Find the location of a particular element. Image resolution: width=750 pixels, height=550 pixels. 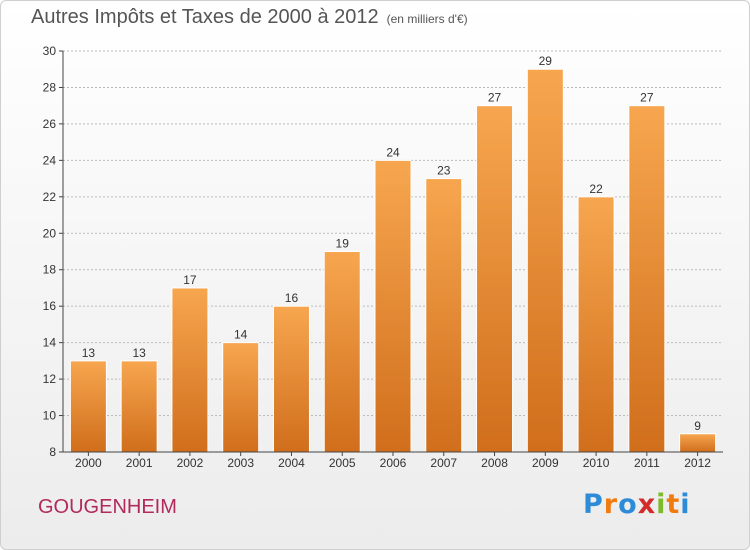

chart-unit: (en milliers d'€) is located at coordinates (427, 19).